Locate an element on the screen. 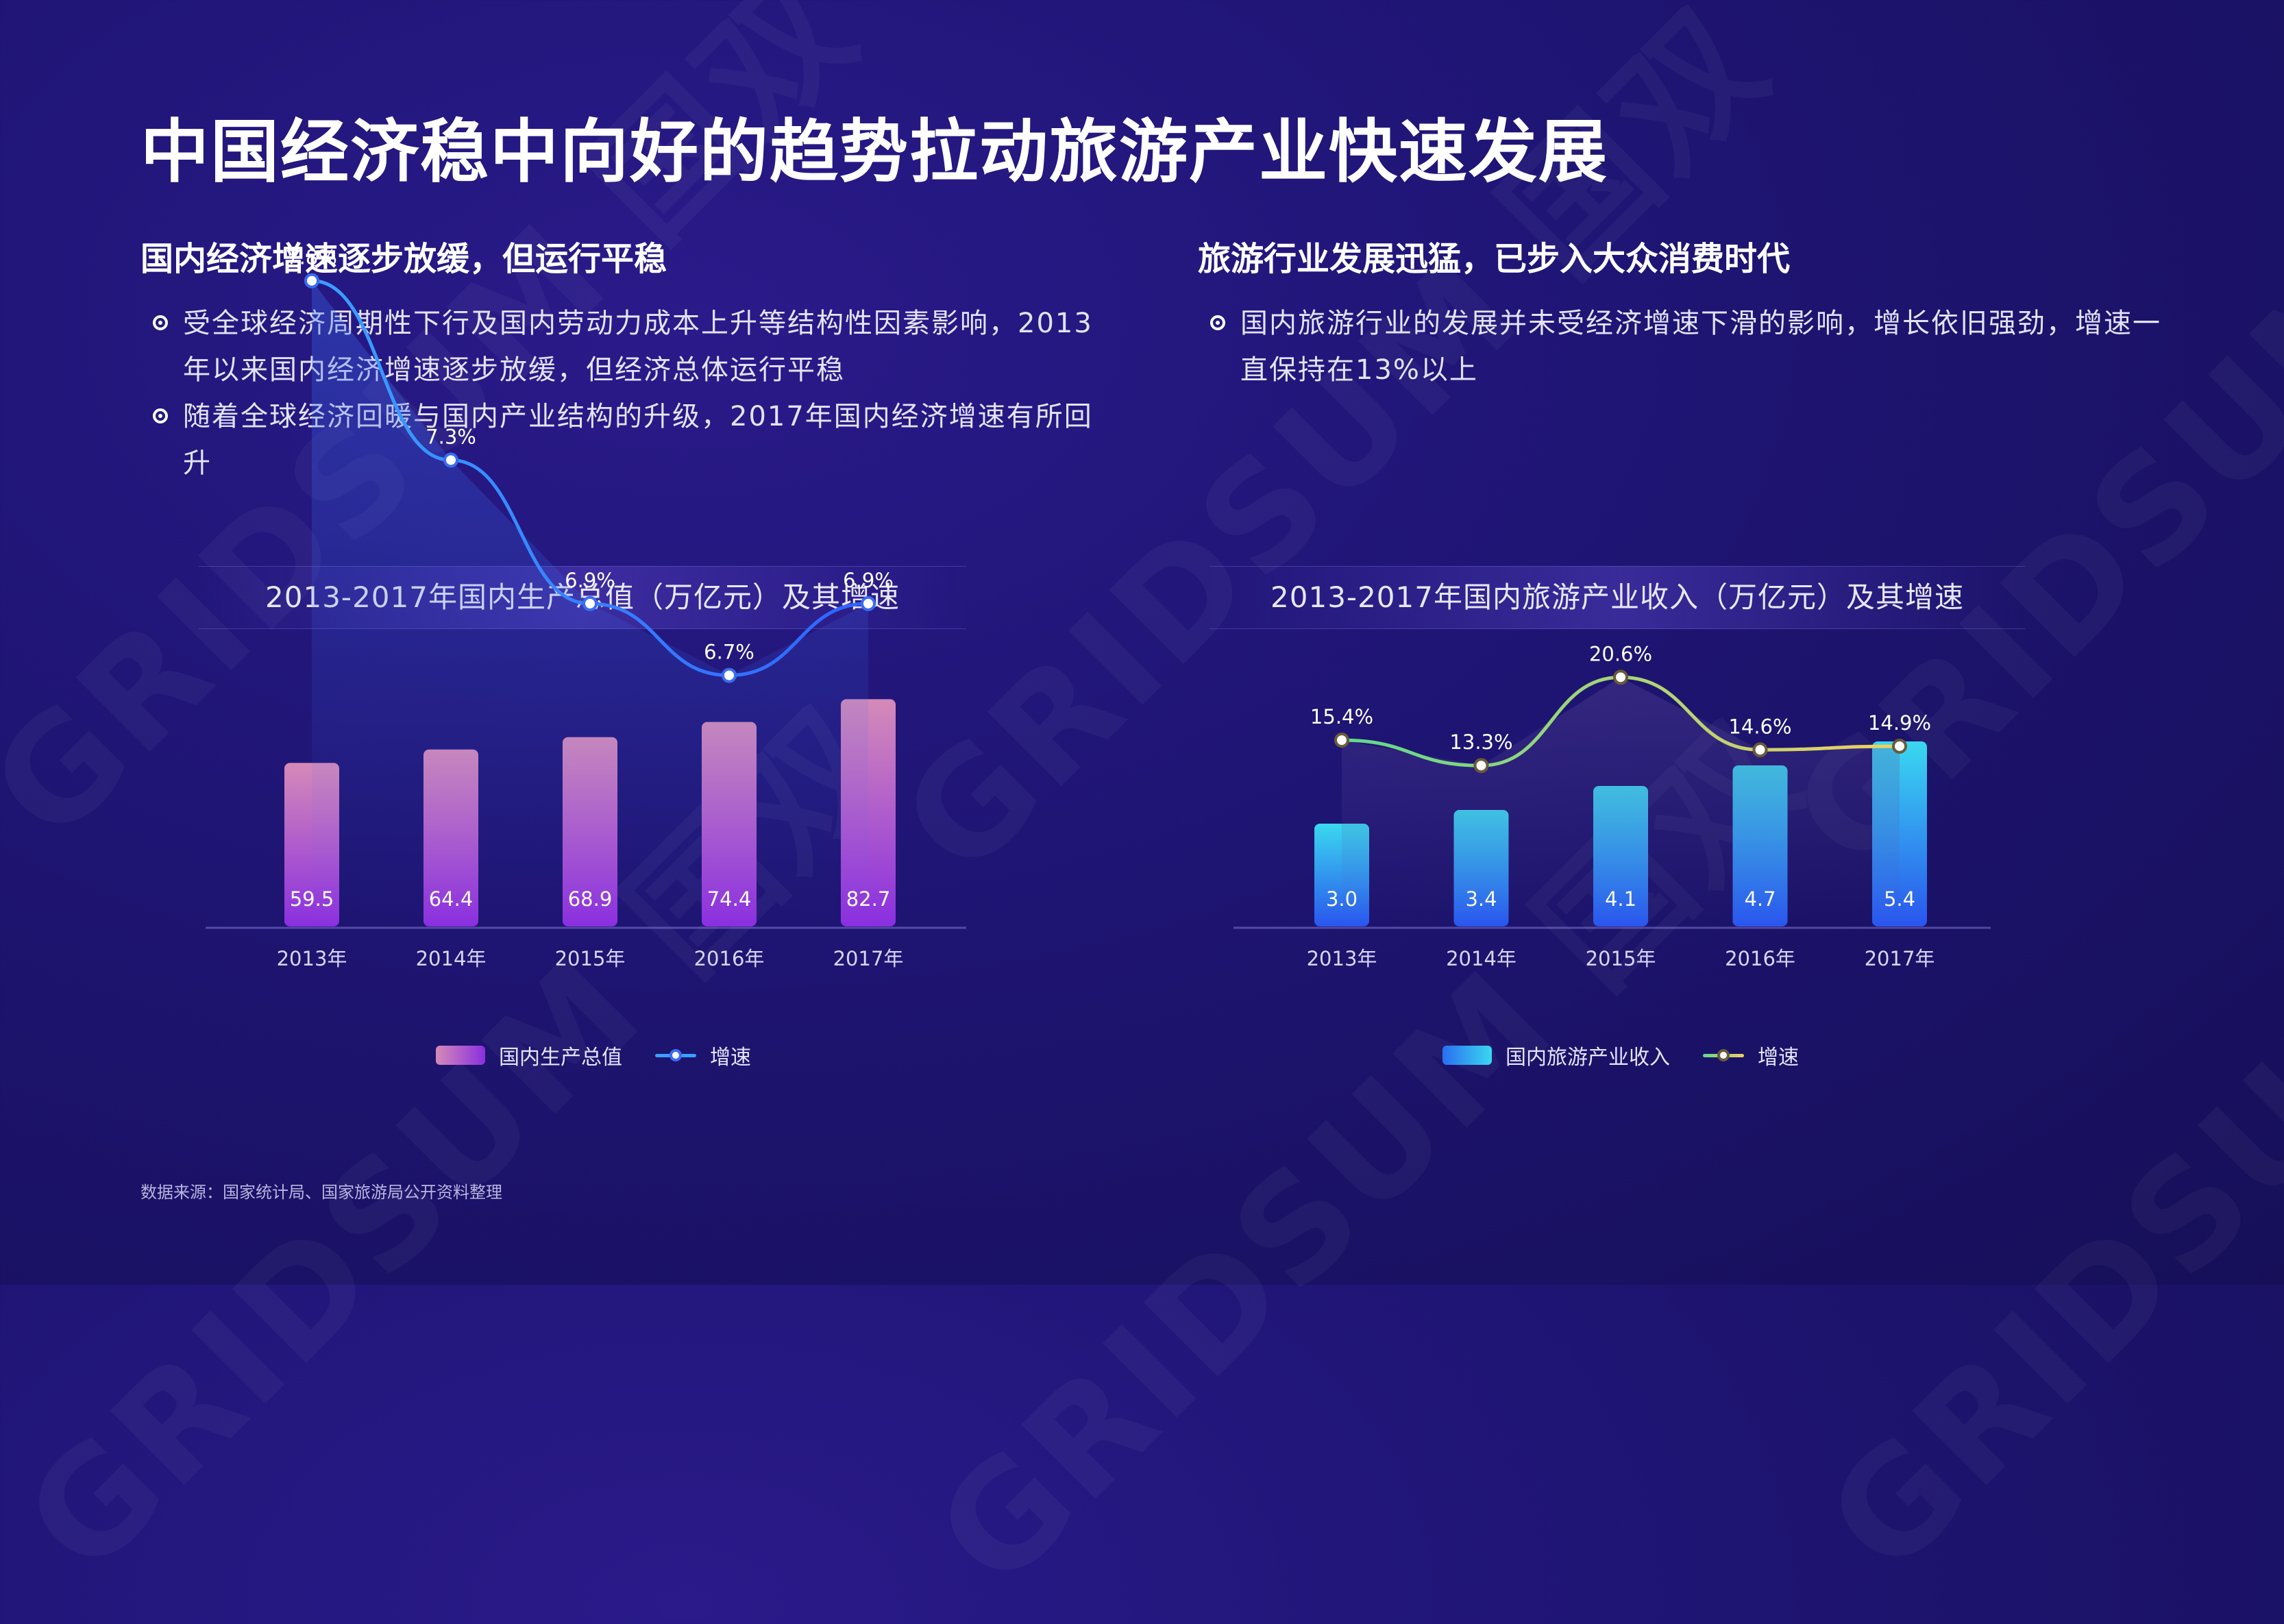 The image size is (2284, 1624). legend-bar-label: 国内生产总值 is located at coordinates (560, 1058).